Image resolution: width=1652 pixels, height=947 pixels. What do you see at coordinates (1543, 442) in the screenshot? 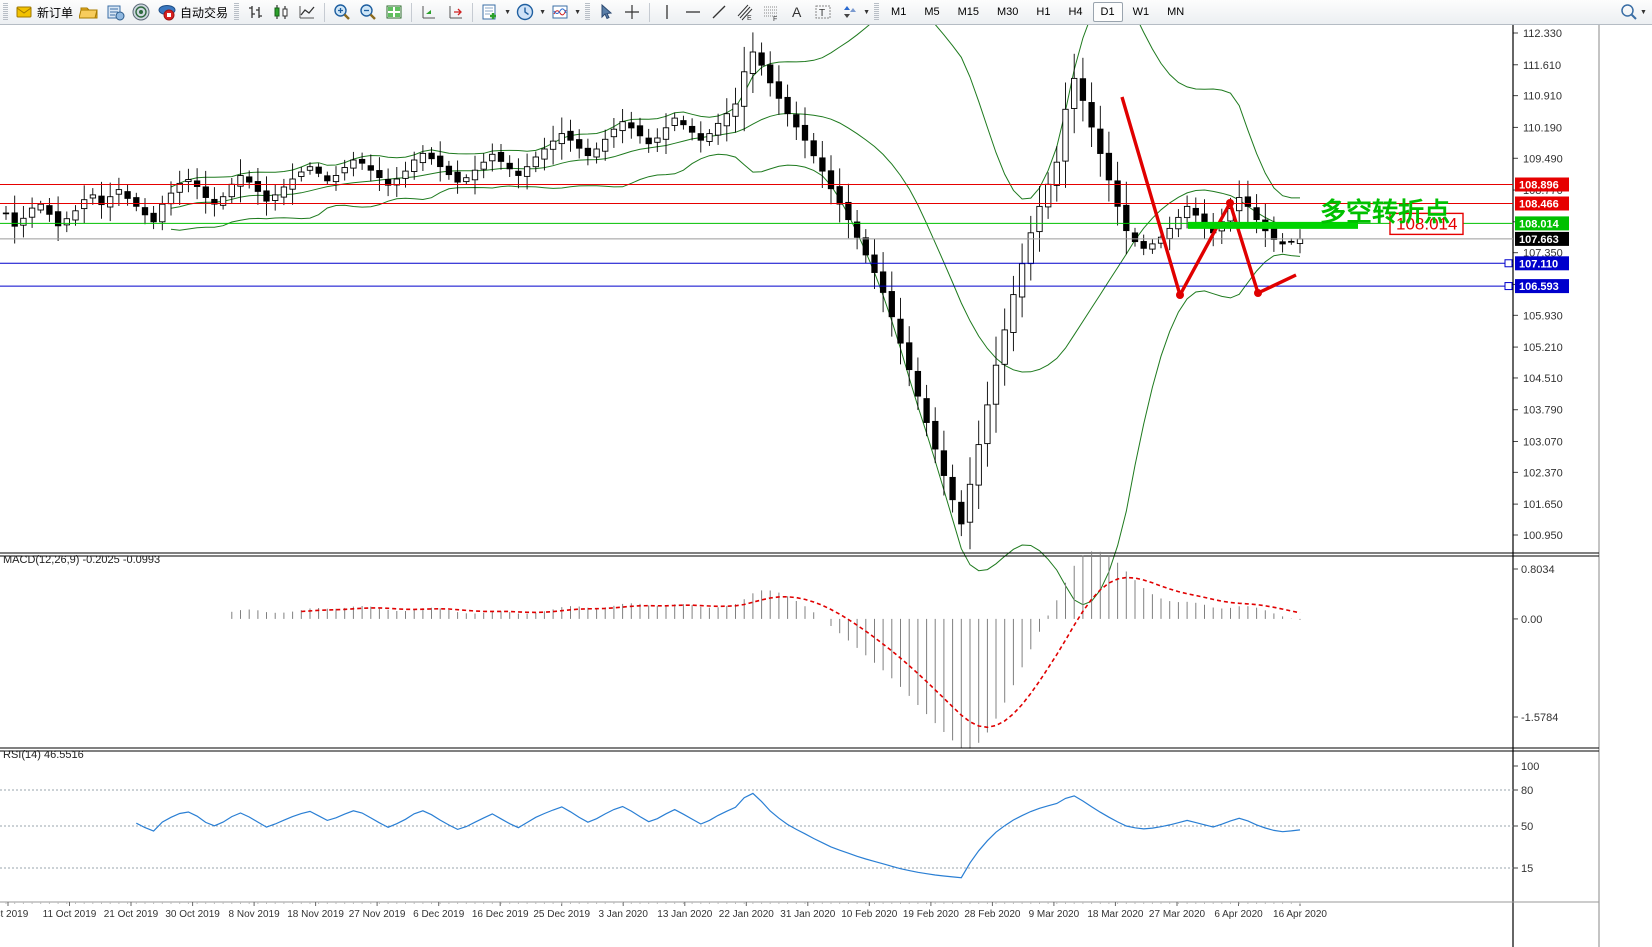
I see `price-tick-label: 103.070` at bounding box center [1543, 442].